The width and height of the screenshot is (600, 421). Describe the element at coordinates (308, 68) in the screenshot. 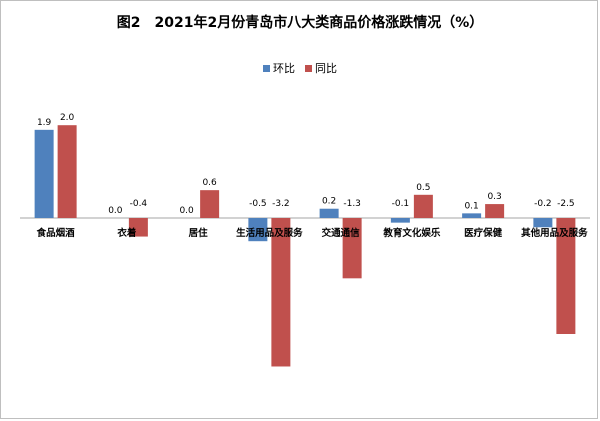

I see `legend-swatch-yoy` at that location.